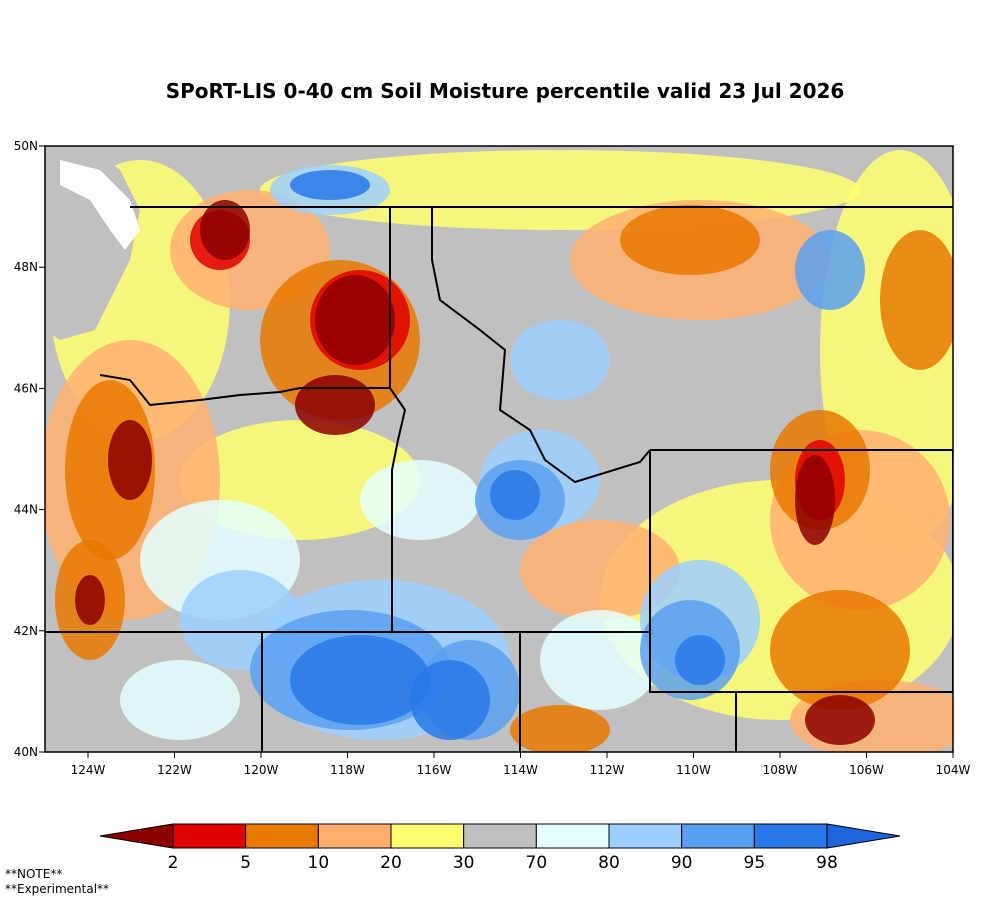  What do you see at coordinates (863, 836) in the screenshot?
I see `colorbar-high-end` at bounding box center [863, 836].